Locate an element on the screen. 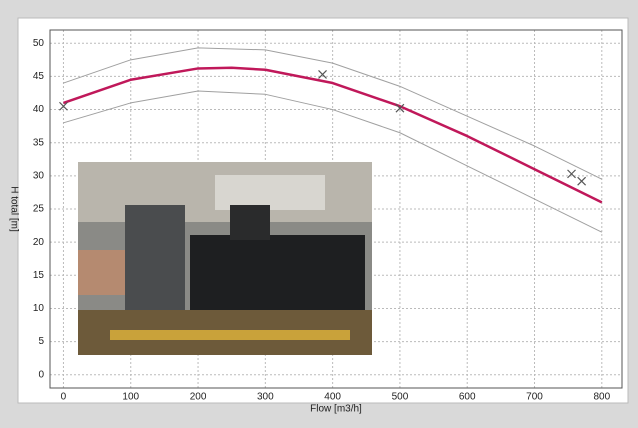 This screenshot has height=428, width=638. x-tick-label: 500 is located at coordinates (400, 397).